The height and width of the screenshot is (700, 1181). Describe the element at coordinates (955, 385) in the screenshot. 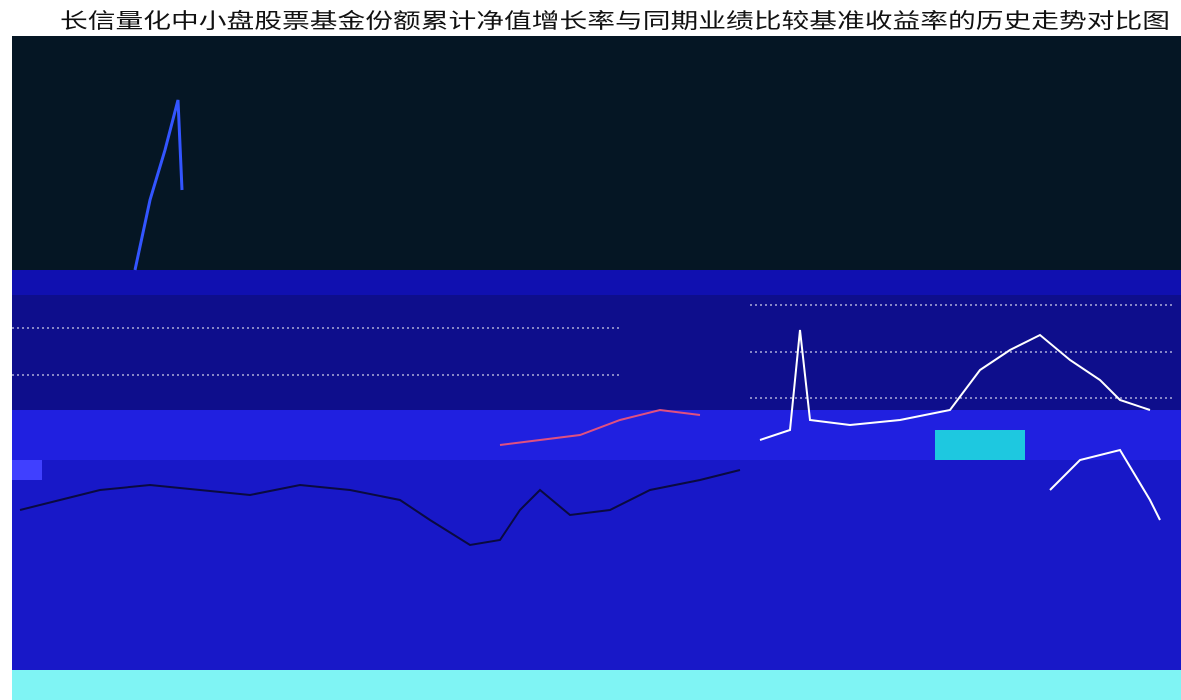

I see `series-line-c` at that location.